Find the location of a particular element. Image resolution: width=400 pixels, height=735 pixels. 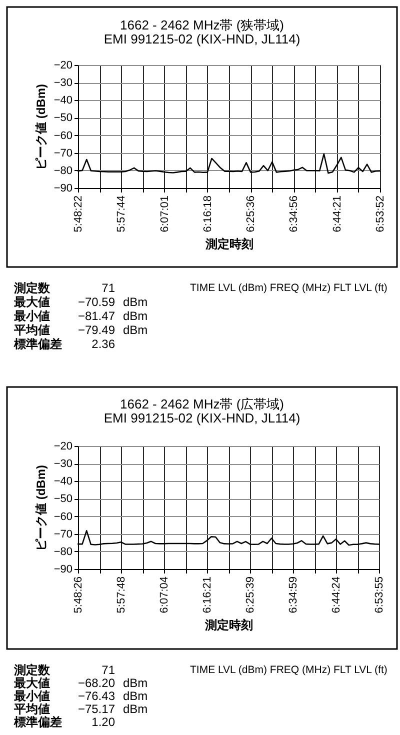

text: 最小値 −81.47 dBm is located at coordinates (81, 316).